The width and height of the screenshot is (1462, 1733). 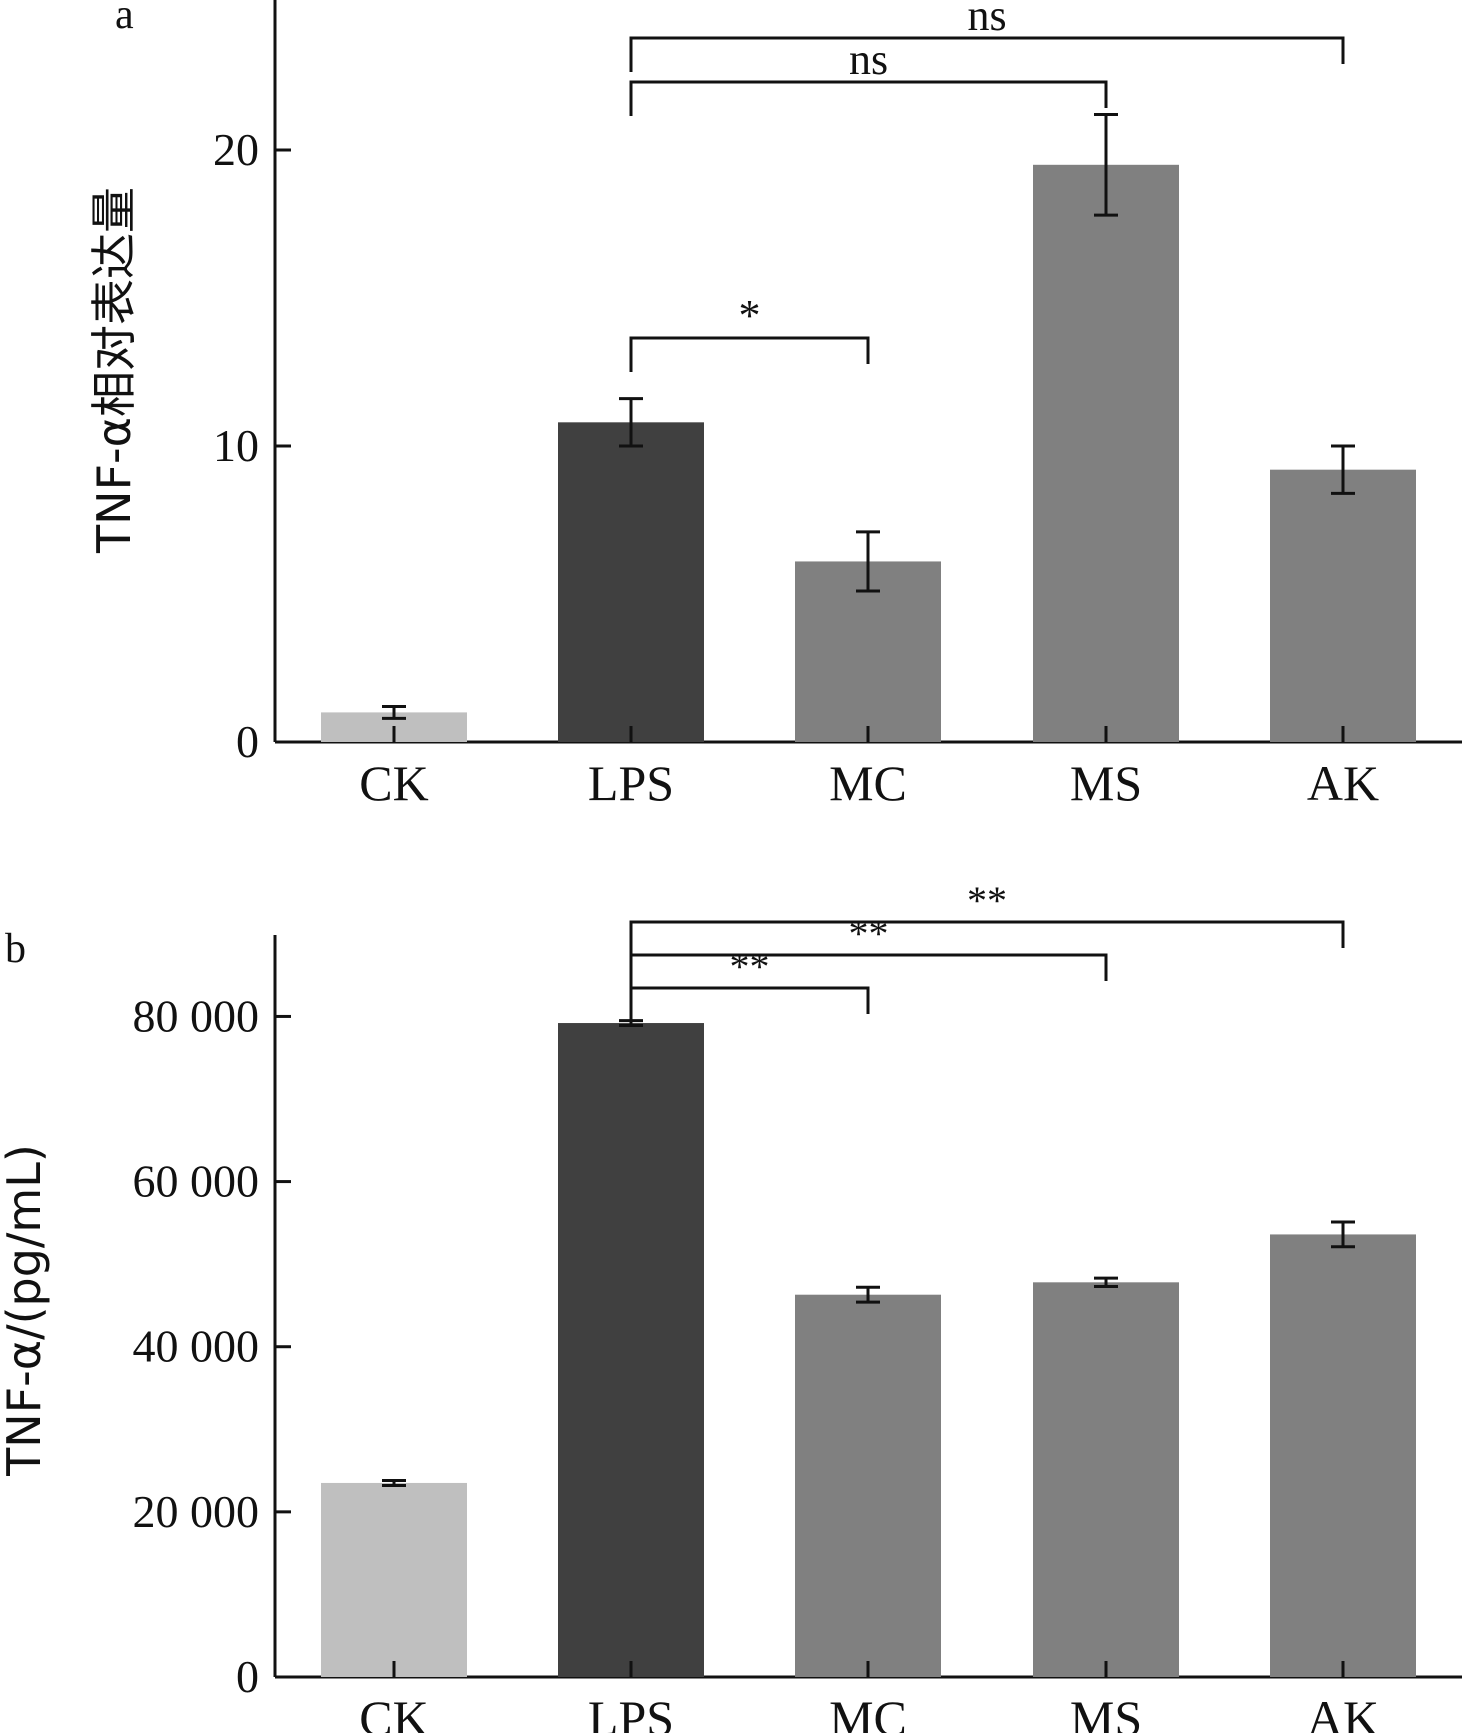 What do you see at coordinates (394, 1579) in the screenshot?
I see `bar-ck` at bounding box center [394, 1579].